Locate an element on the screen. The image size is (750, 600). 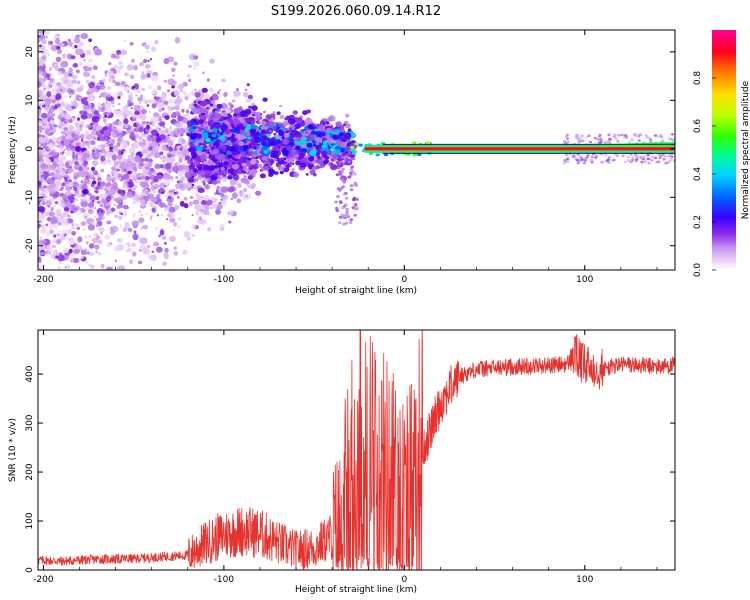
y-tick-label: 0 is located at coordinates (30, 570).